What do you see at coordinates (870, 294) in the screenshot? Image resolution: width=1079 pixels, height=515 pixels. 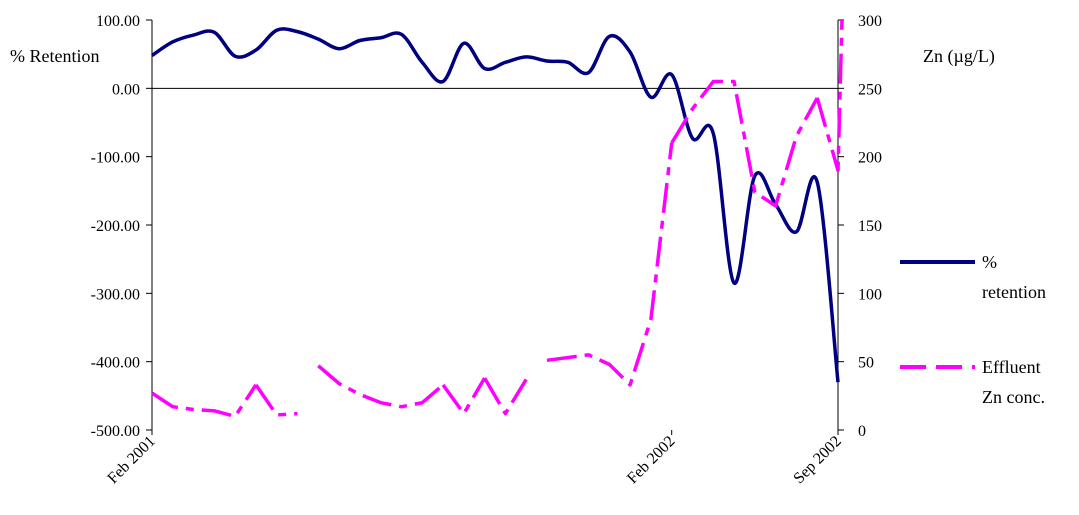 I see `right-axis-tick-label: 100` at bounding box center [870, 294].